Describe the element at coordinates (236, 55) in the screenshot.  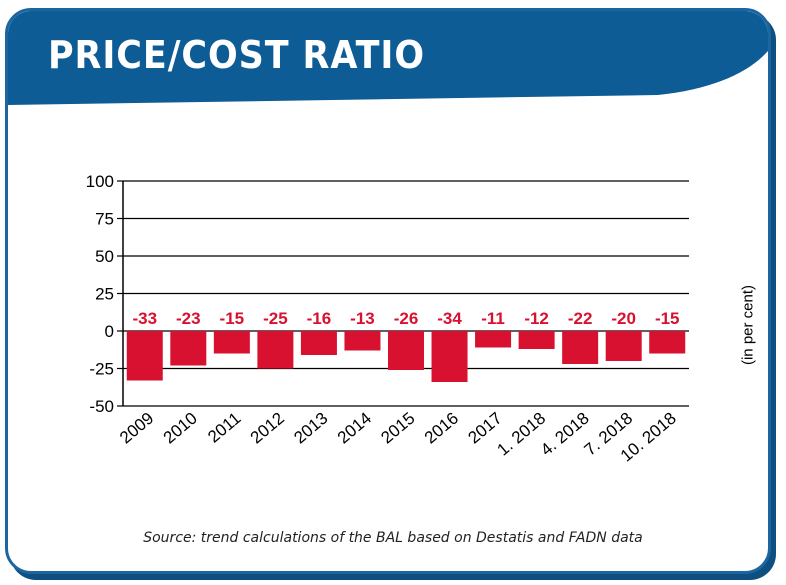
I see `chart-title: PRICE/COST RATIO` at that location.